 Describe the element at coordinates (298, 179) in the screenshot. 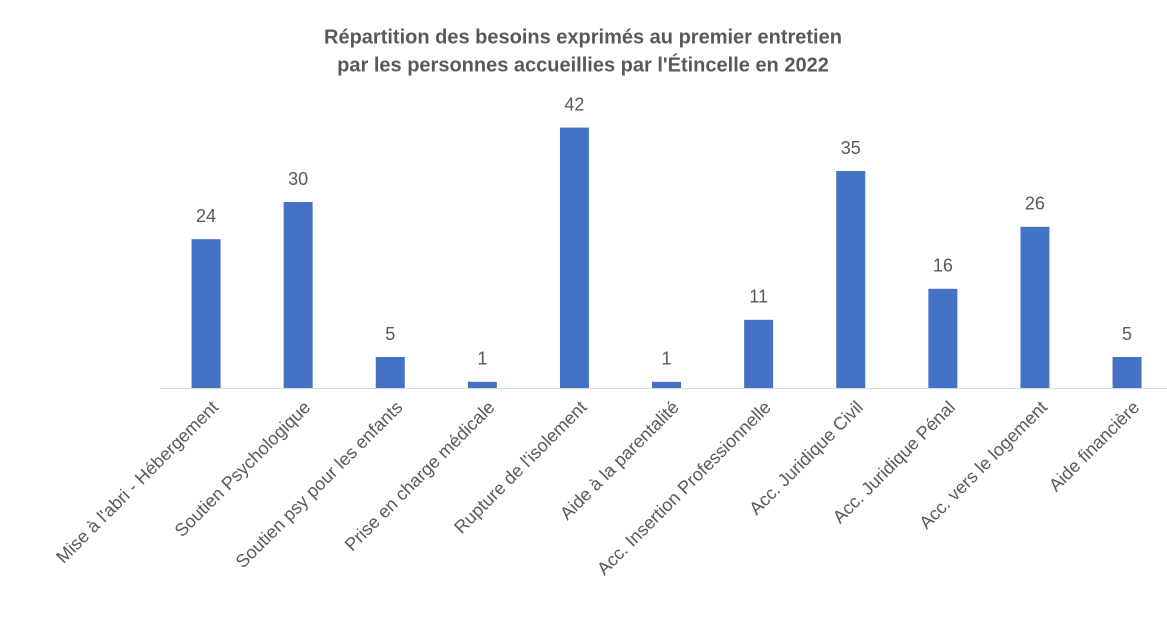

I see `data-label: 30` at that location.